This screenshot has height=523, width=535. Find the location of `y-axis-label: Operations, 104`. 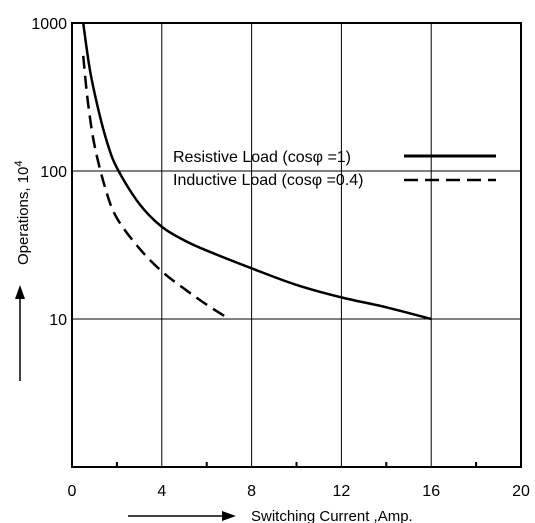

y-axis-label: Operations, 104 is located at coordinates (22, 212).